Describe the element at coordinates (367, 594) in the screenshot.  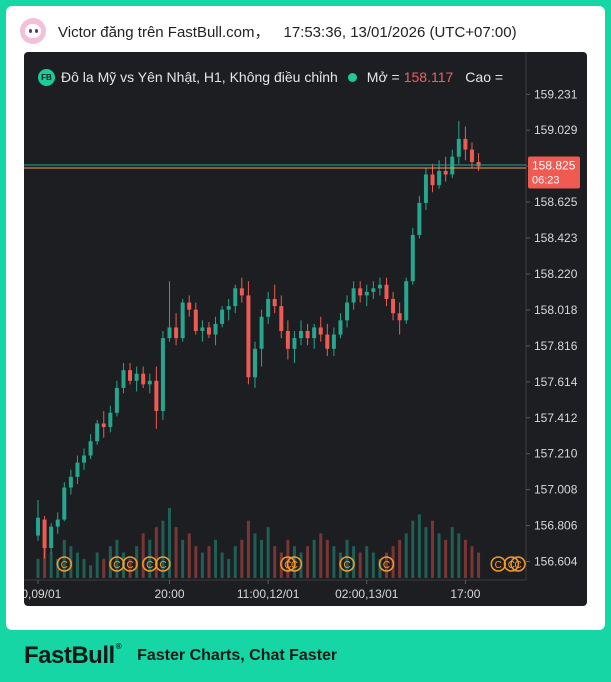
I see `x-tick-label: 02:00,13/01` at that location.